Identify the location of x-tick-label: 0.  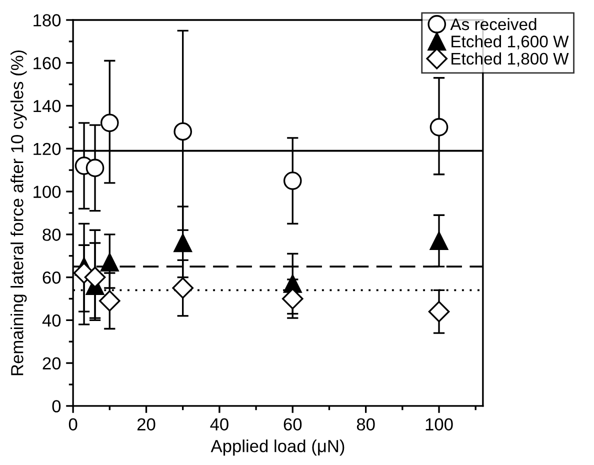
(73, 424).